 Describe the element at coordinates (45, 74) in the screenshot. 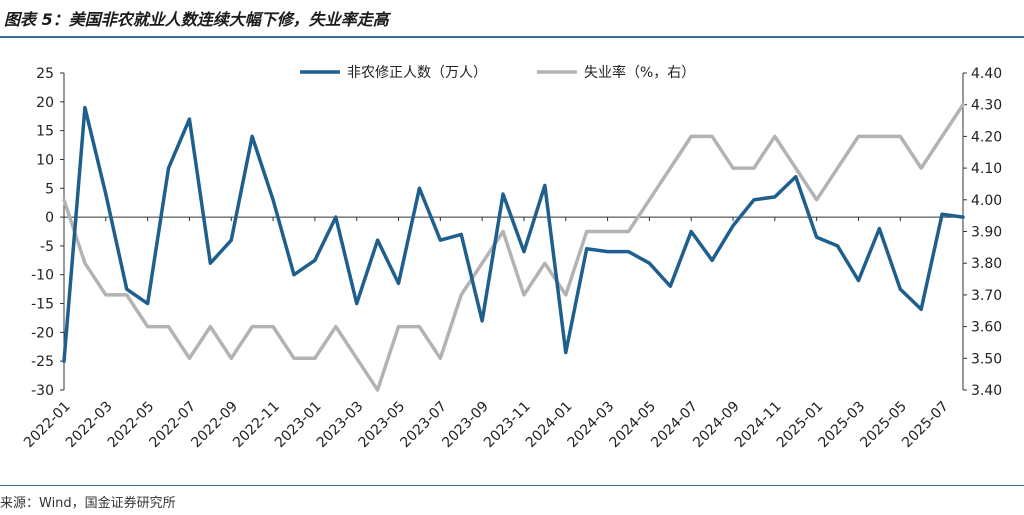

I see `y-left-tick-label: 25` at that location.